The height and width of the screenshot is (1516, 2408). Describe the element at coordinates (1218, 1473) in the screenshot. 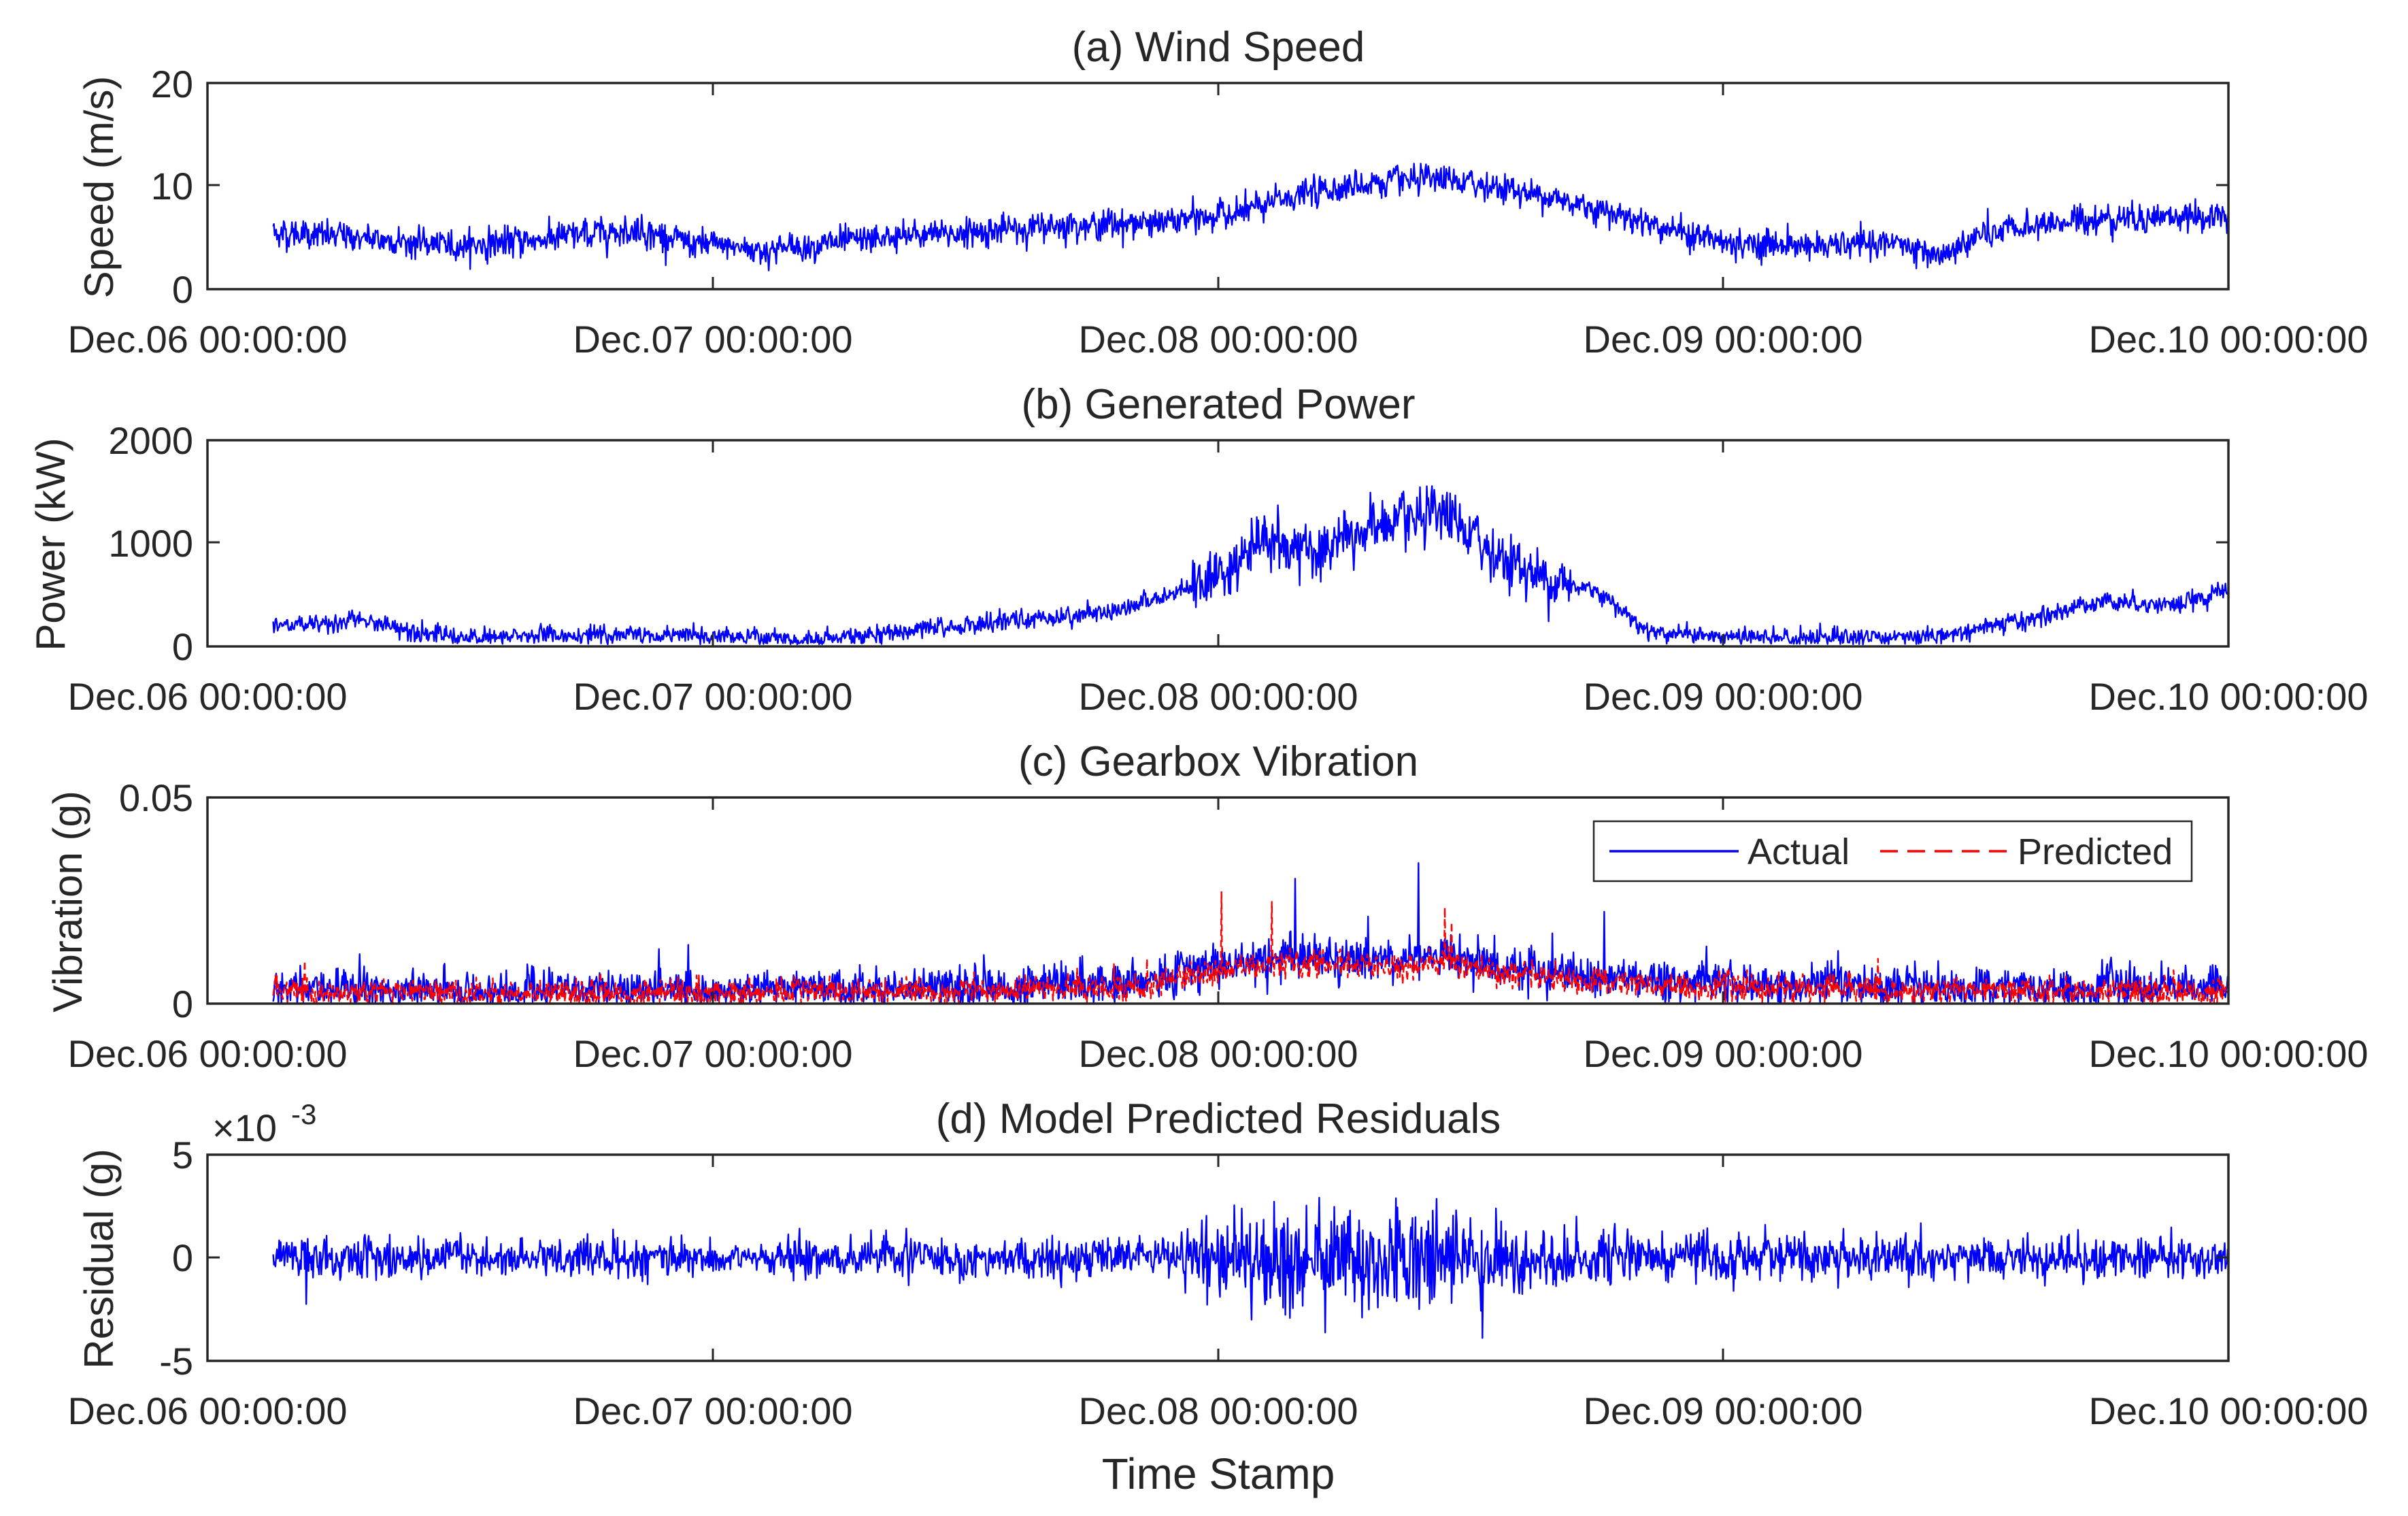

I see `x-axis-label: Time Stamp` at that location.